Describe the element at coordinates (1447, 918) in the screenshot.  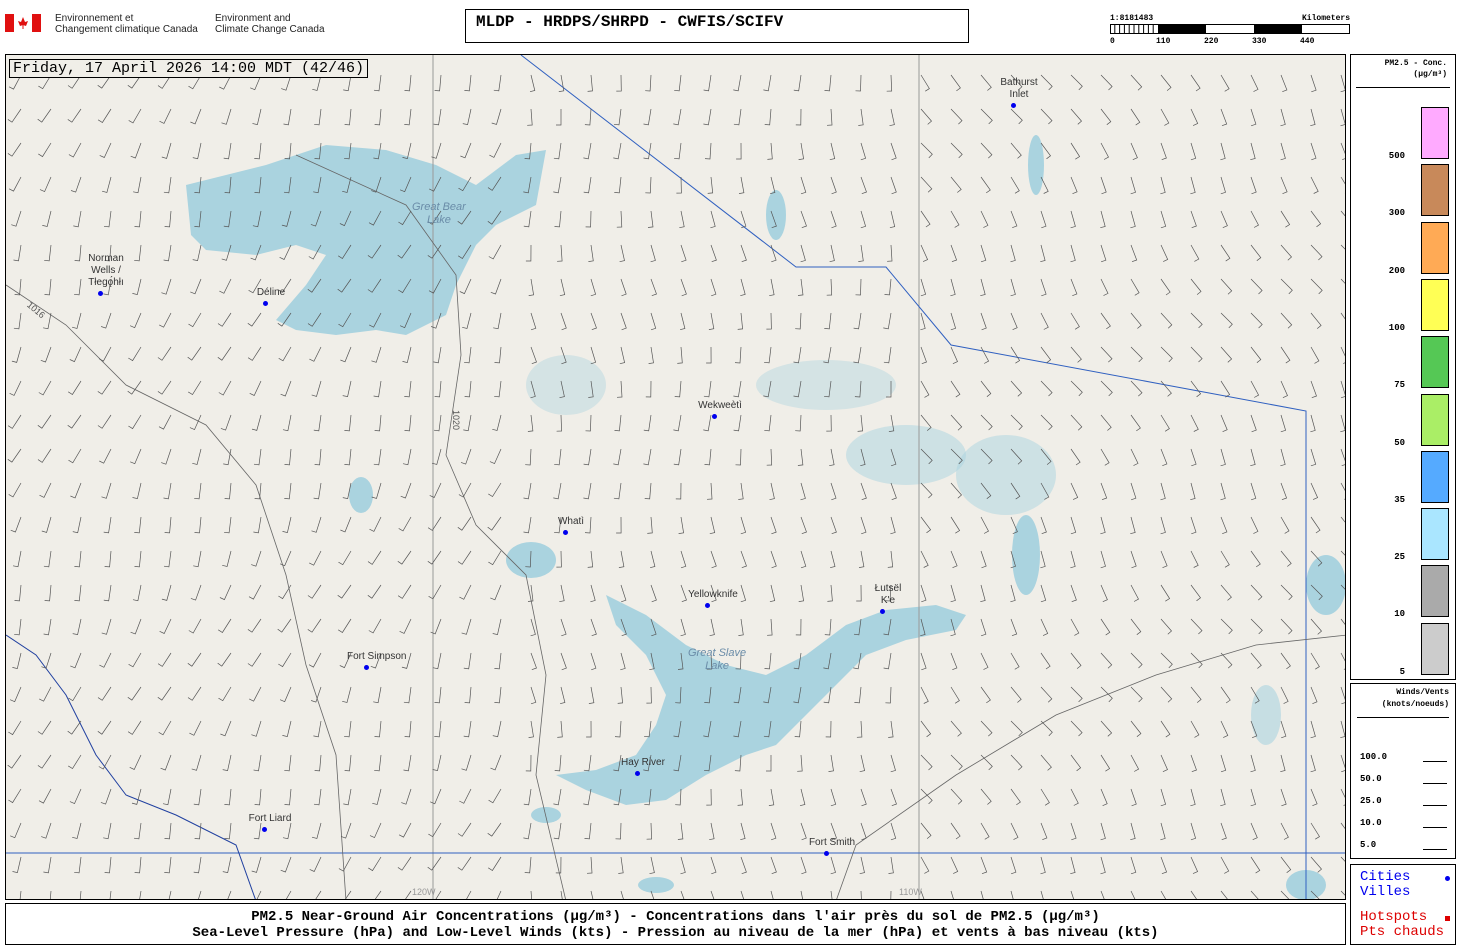
I see `hotspot-square-icon` at that location.